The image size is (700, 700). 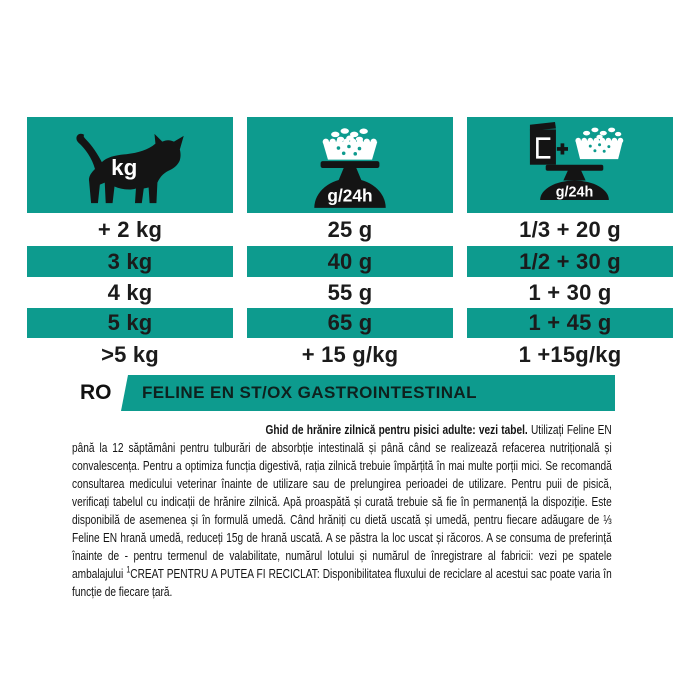 What do you see at coordinates (576, 161) in the screenshot?
I see `wet-plus-dry-food-scale-icon: g/24h` at bounding box center [576, 161].